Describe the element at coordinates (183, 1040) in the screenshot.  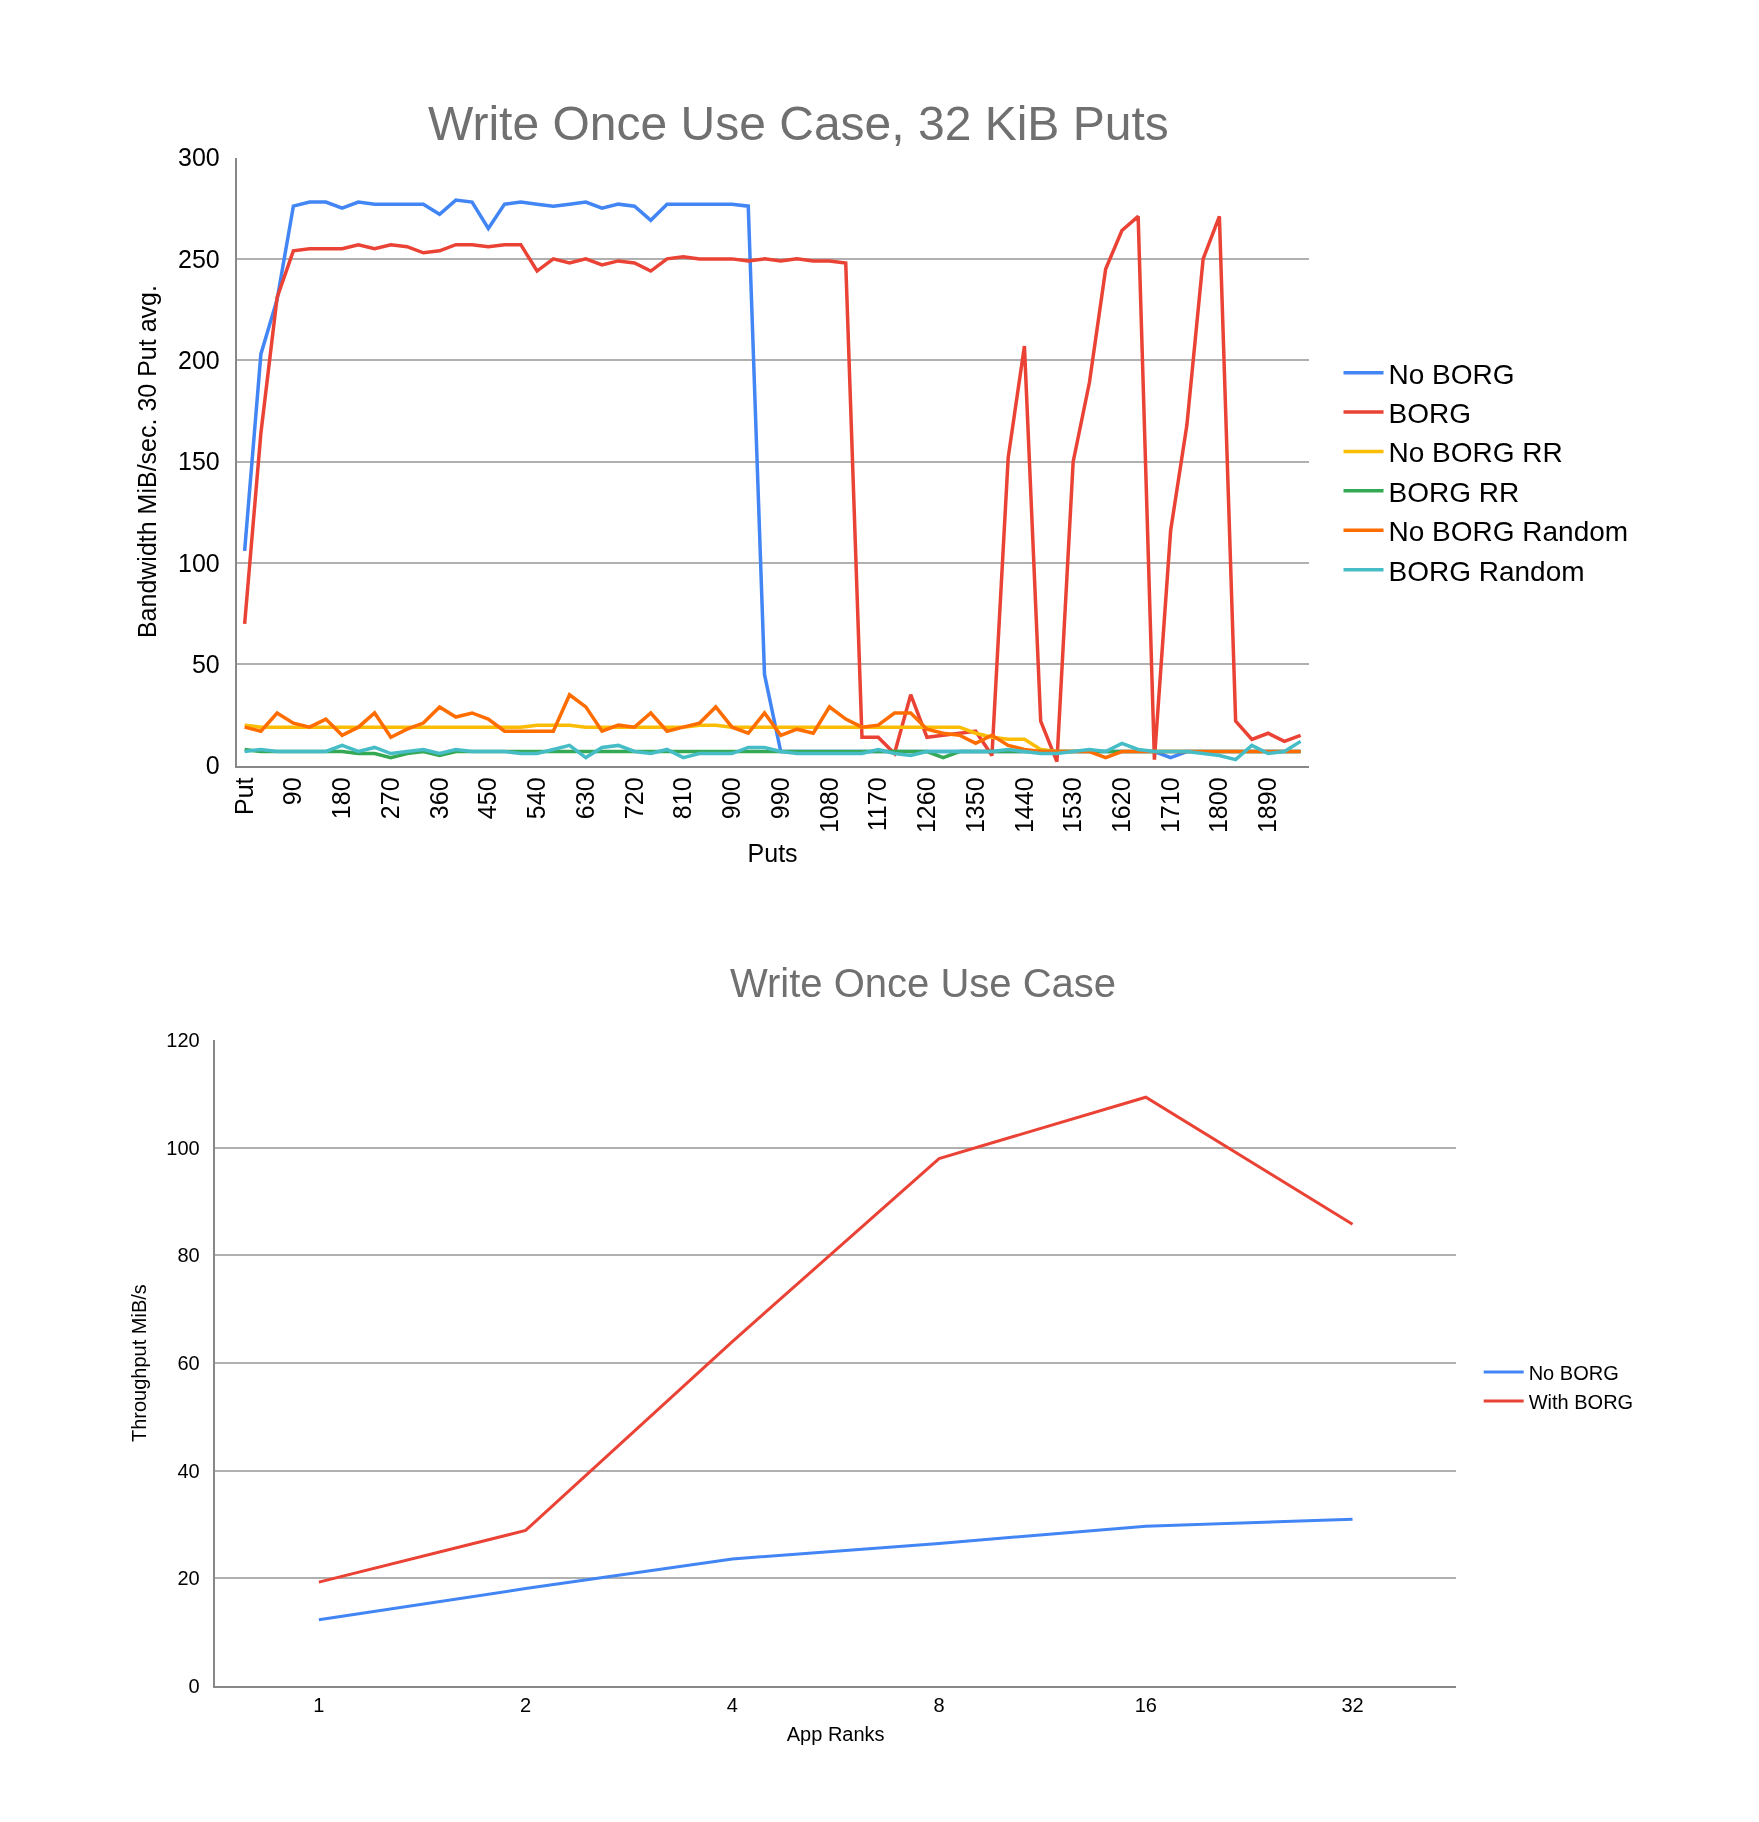
I see `y-tick-label: 120` at that location.